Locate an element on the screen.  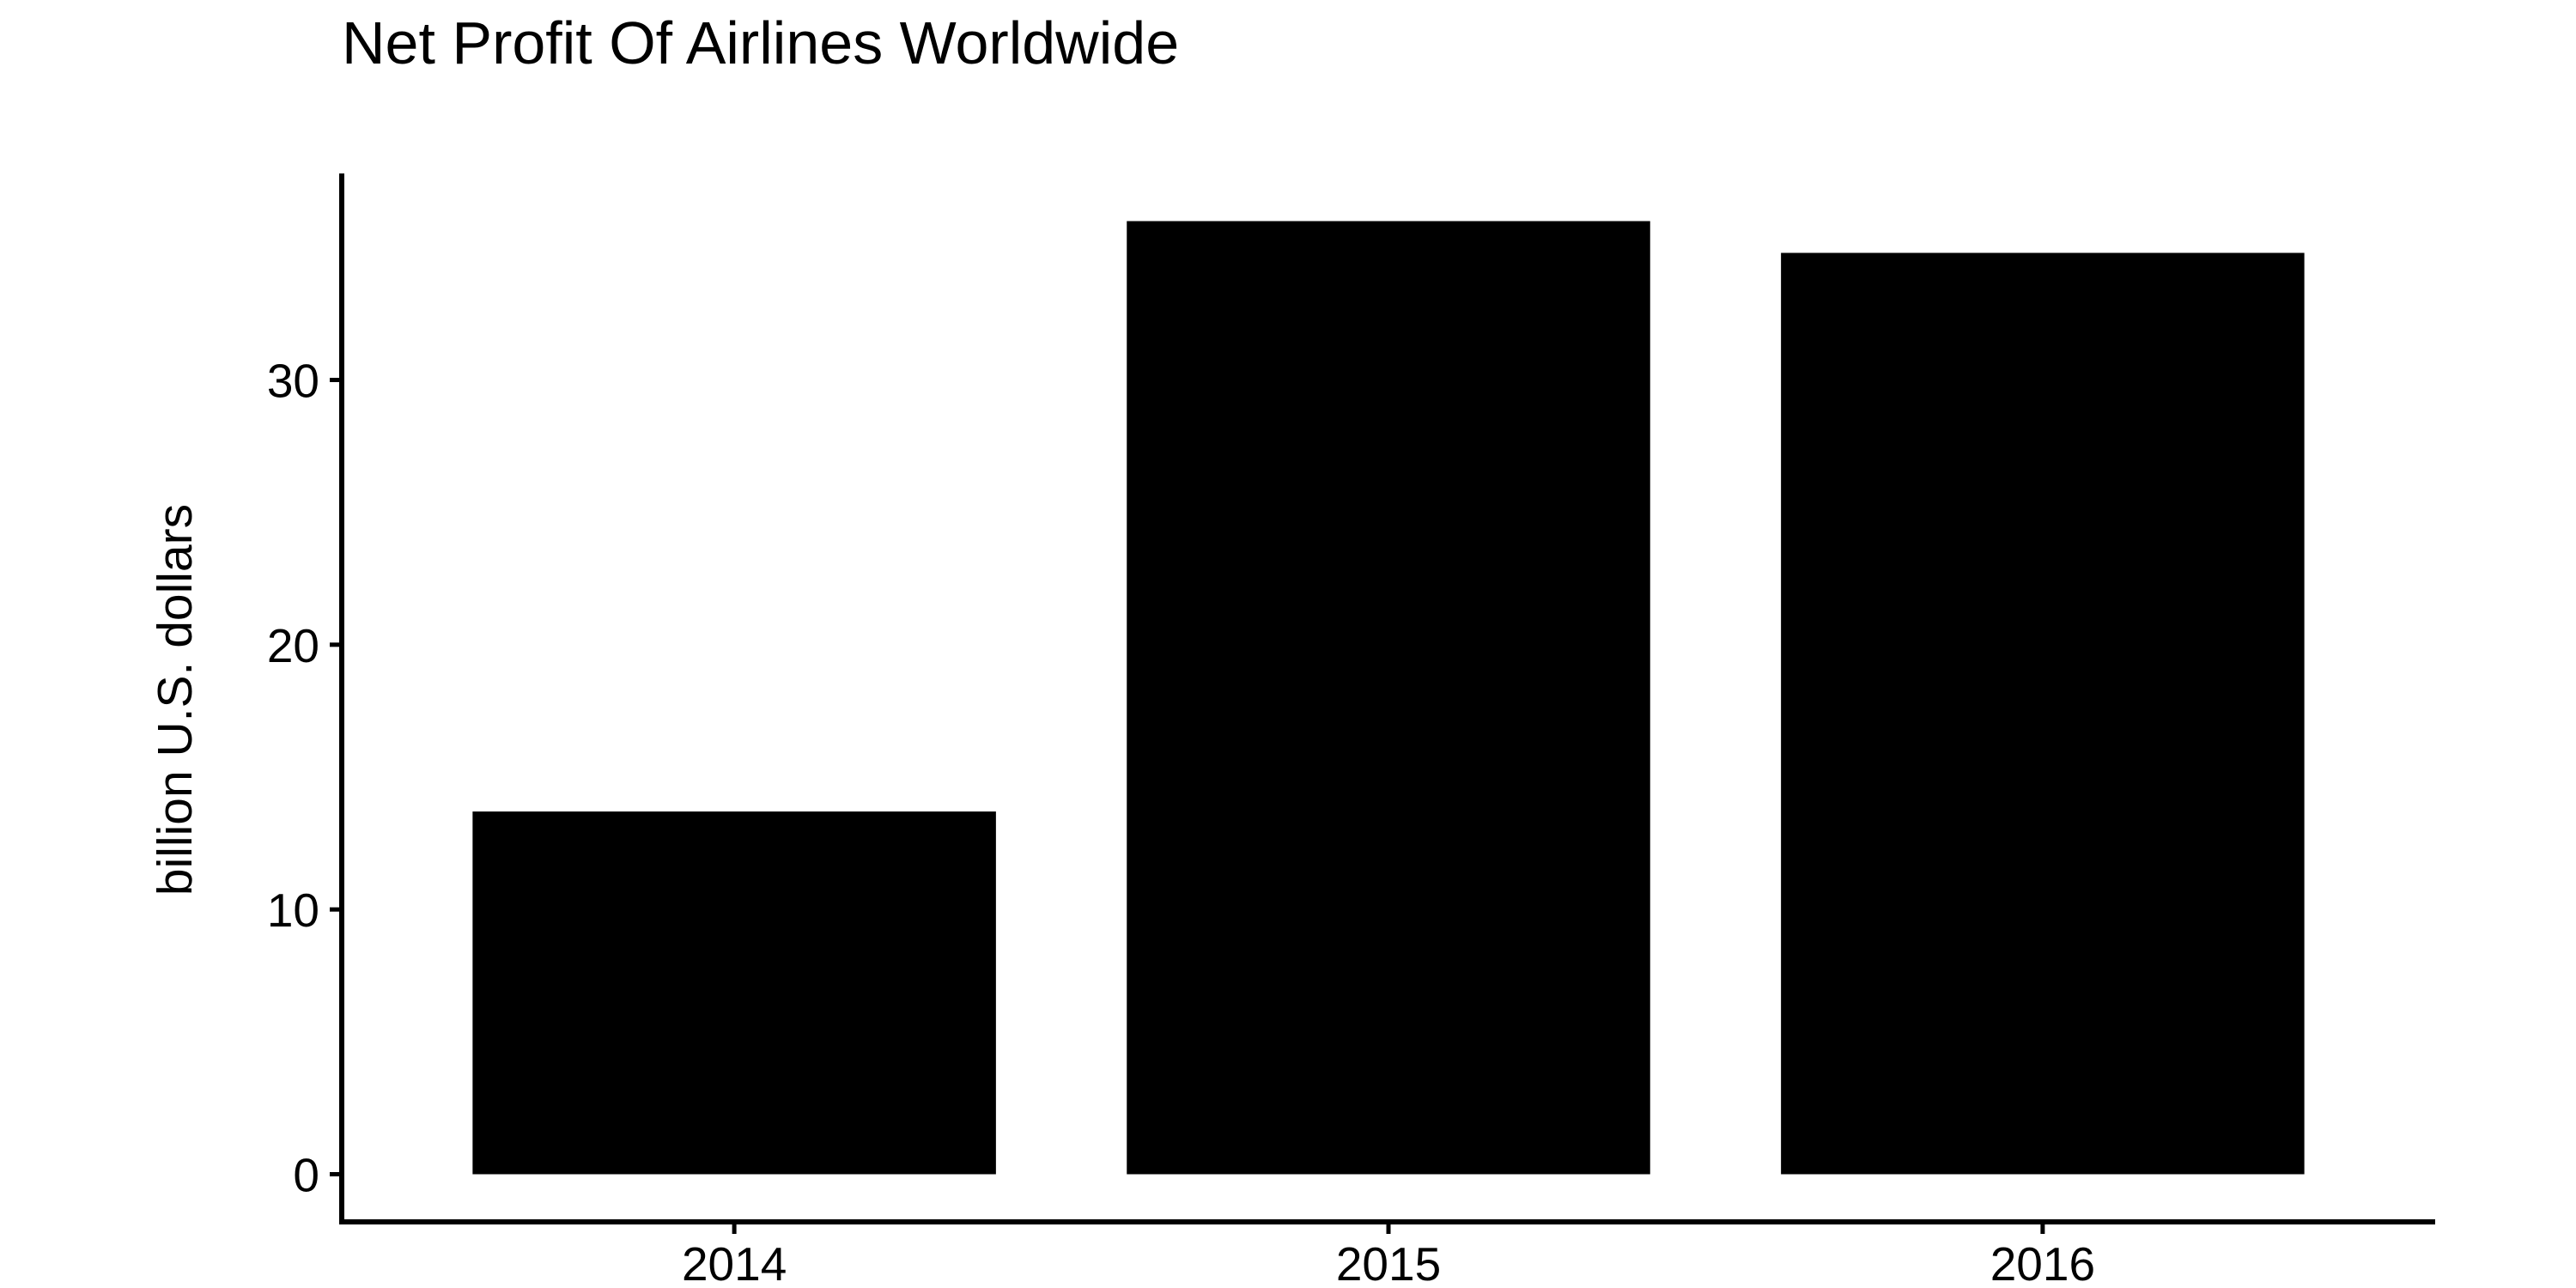
y-axis-ticks: 0 10 20 30 is located at coordinates (304, 779).